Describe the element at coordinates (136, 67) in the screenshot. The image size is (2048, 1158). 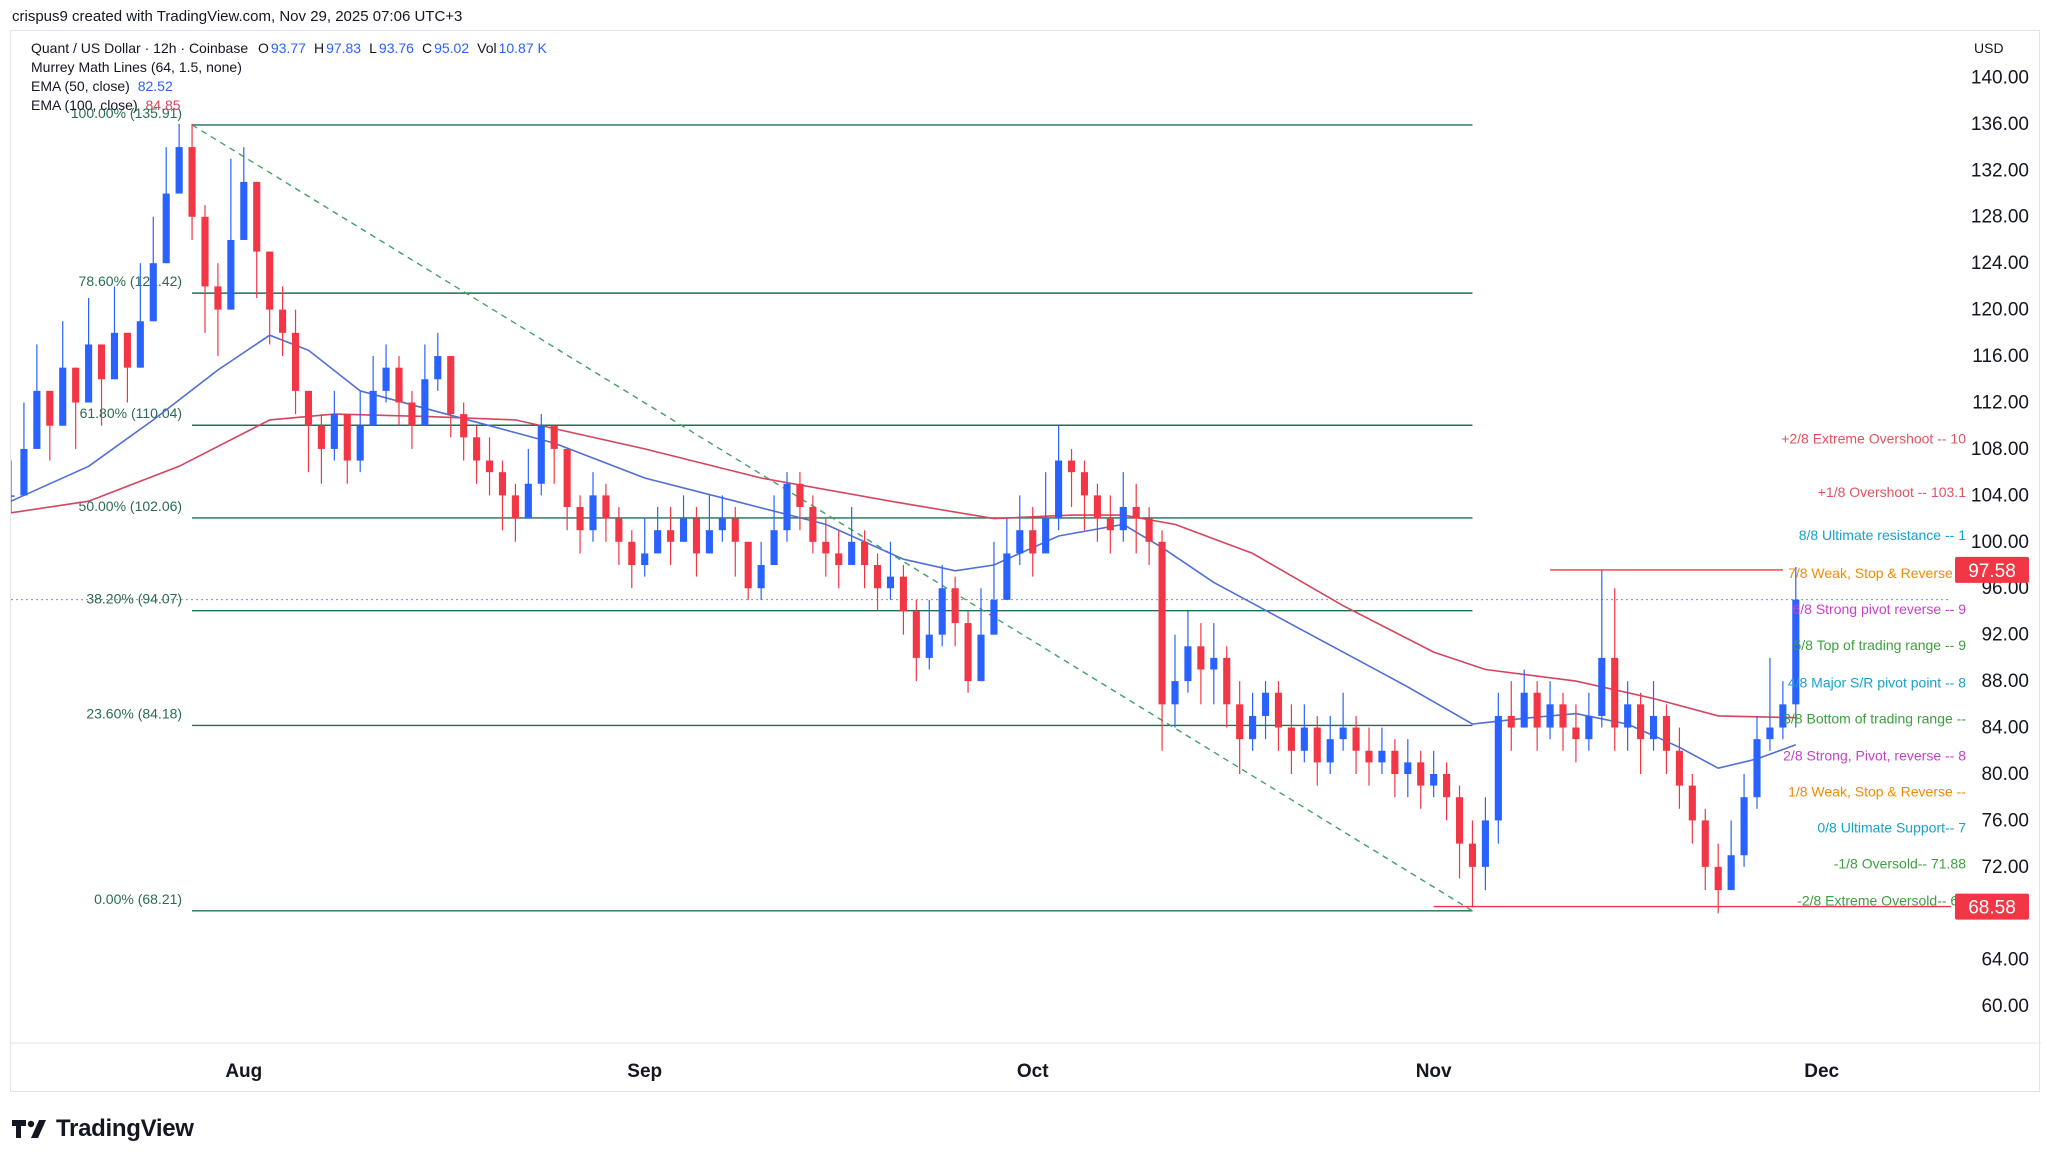
I see `legend-murrey-row: Murrey Math Lines (64, 1.5, none)` at that location.